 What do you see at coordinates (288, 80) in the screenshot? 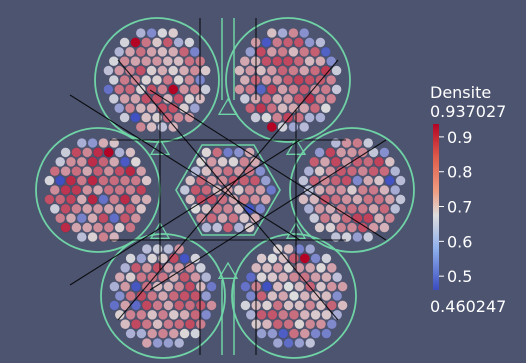
I see `bundle-upper-right` at bounding box center [288, 80].